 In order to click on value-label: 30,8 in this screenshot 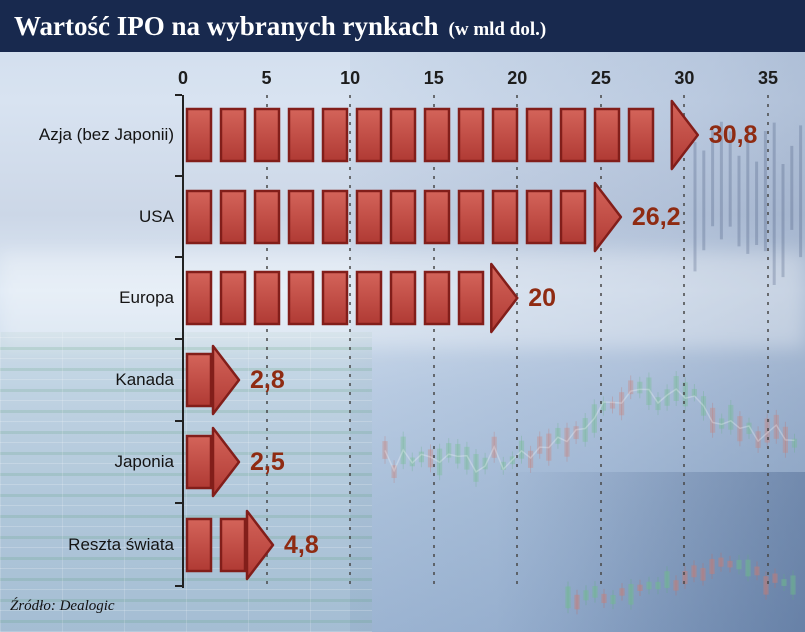, I will do `click(733, 135)`.